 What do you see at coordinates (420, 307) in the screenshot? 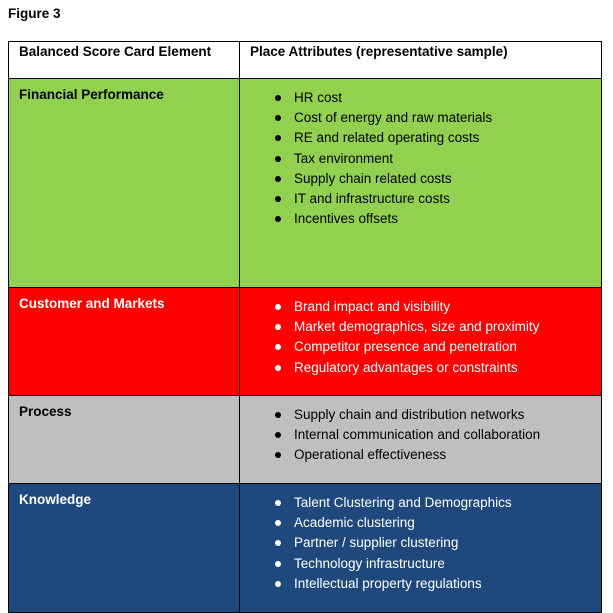
I see `list-item: Brand impact and visibility` at bounding box center [420, 307].